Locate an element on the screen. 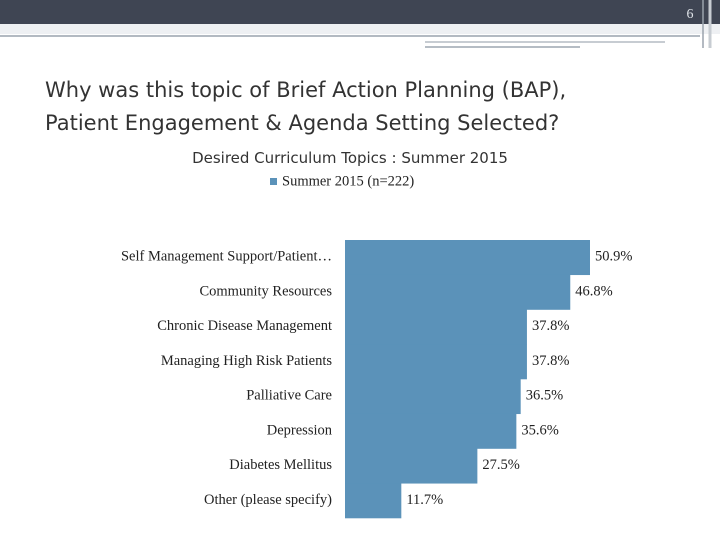 The width and height of the screenshot is (720, 540). category-label: Depression is located at coordinates (300, 430).